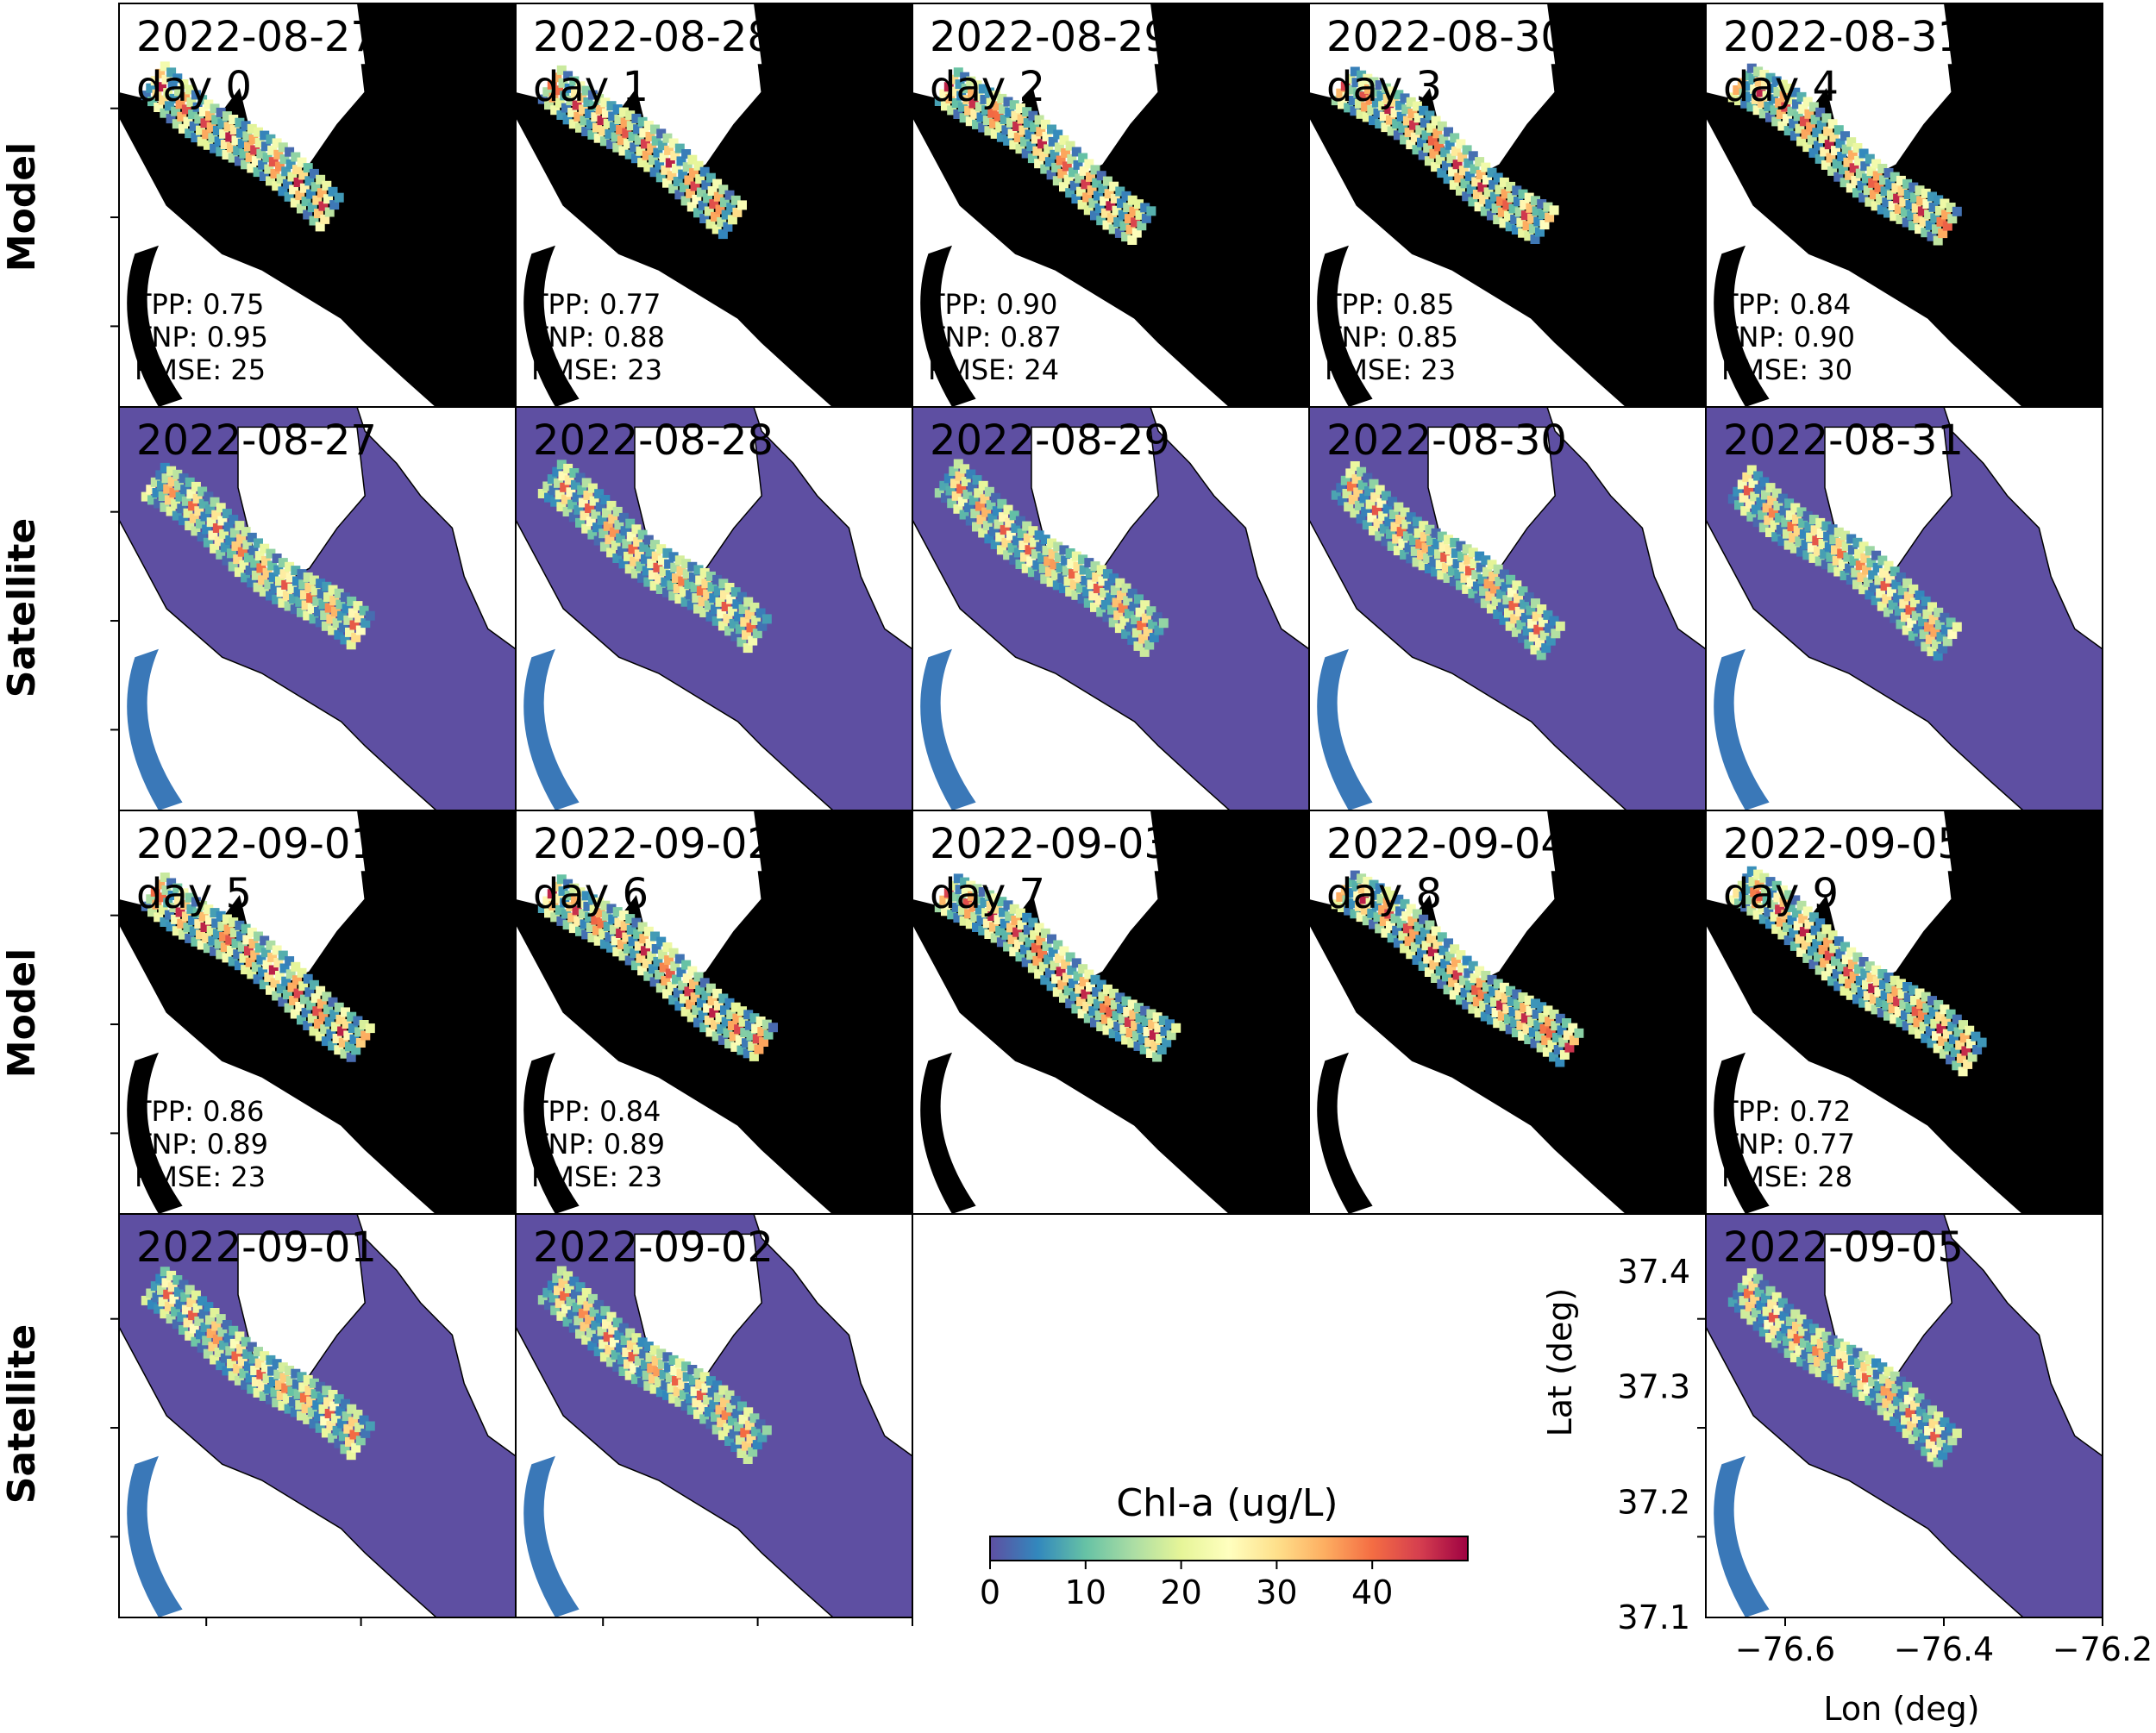  Describe the element at coordinates (194, 87) in the screenshot. I see `panel-day-label: day 0` at that location.